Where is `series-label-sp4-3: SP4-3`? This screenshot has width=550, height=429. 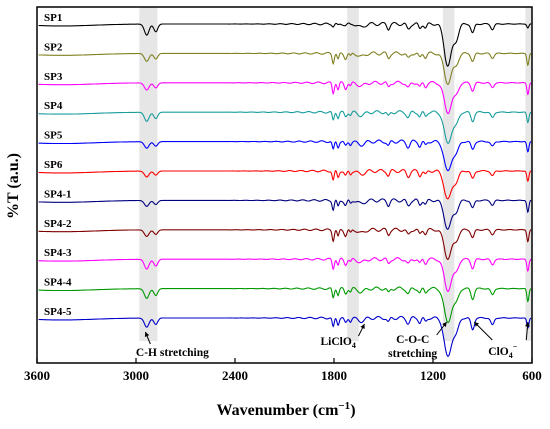
series-label-sp4-3: SP4-3 is located at coordinates (58, 253).